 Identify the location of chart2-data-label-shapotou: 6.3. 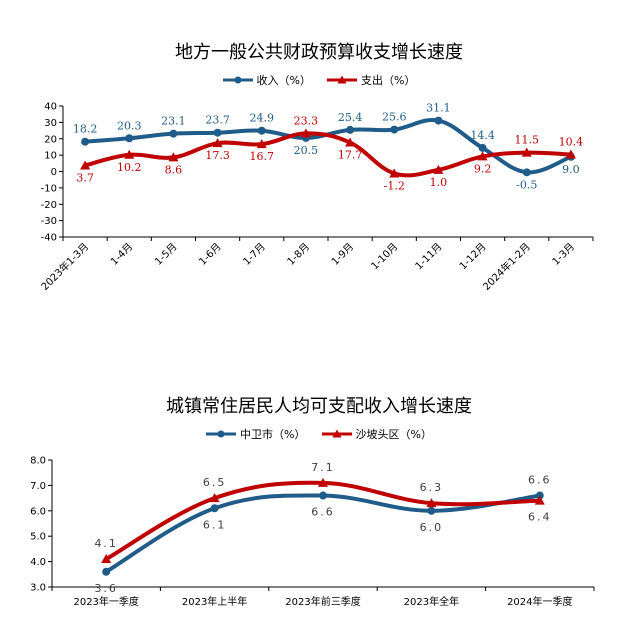
(432, 487).